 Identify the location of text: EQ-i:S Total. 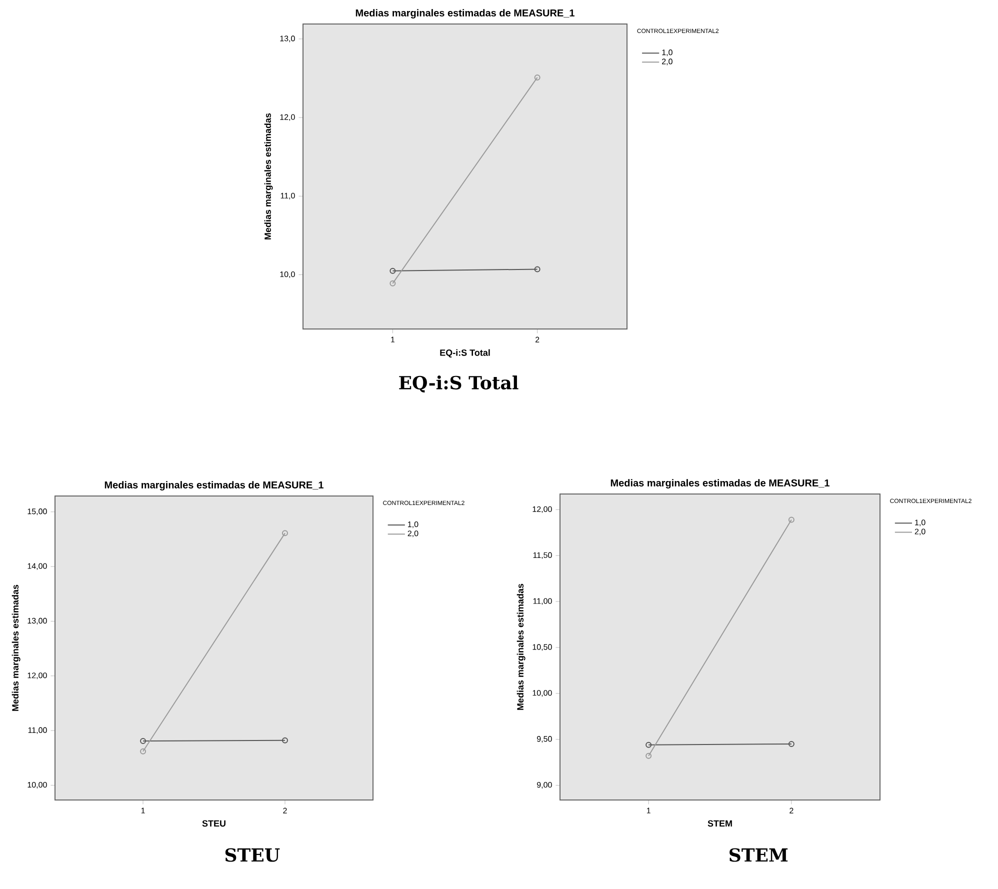
(458, 384).